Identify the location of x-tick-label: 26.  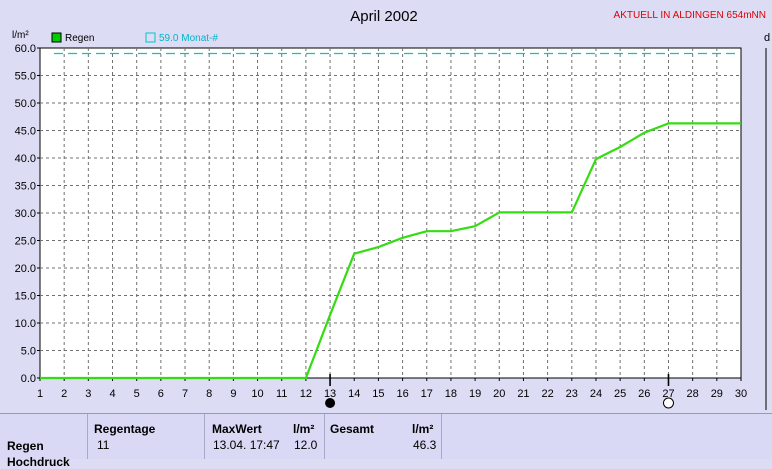
(644, 394).